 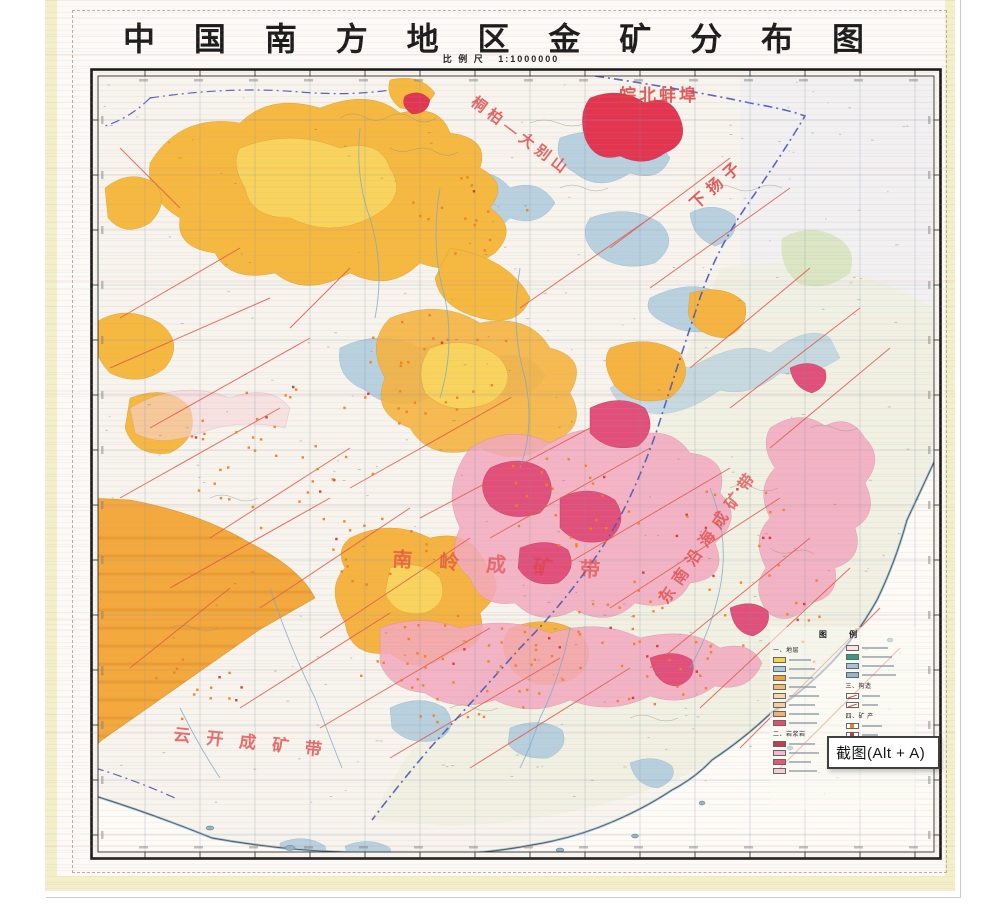 I want to click on screenshot-tooltip: 截图(Alt + A), so click(x=883, y=752).